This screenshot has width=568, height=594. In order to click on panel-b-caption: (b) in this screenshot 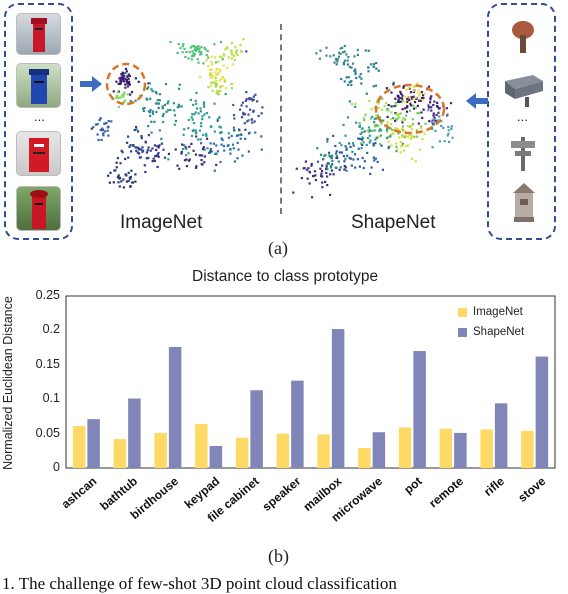, I will do `click(278, 556)`.